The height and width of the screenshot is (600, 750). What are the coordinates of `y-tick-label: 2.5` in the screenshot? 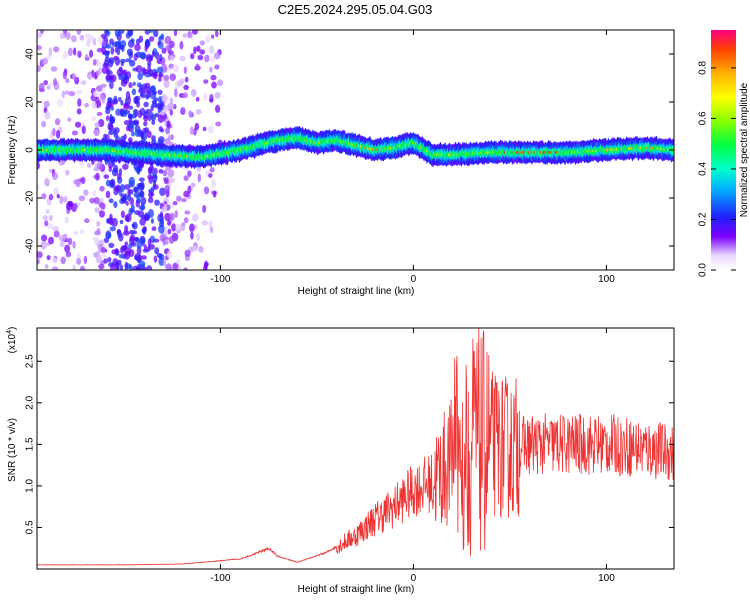 It's located at (30, 361).